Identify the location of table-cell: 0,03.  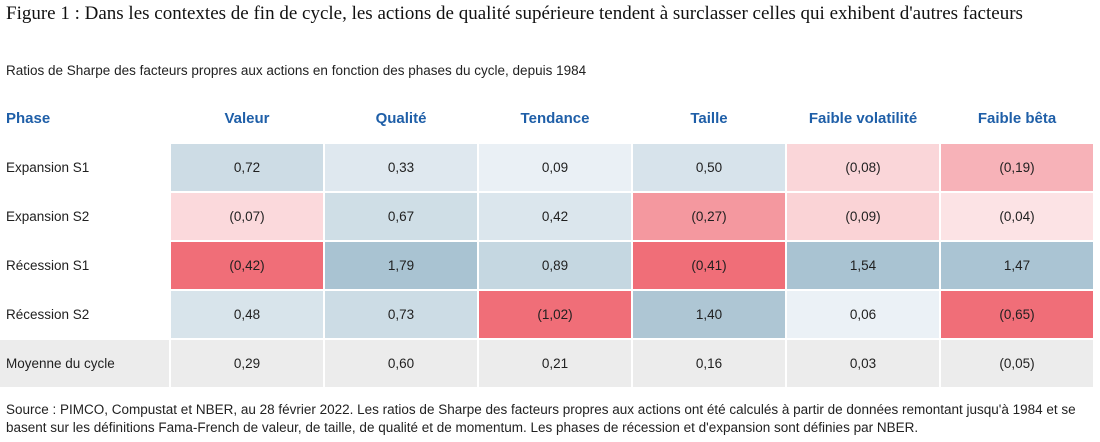
(863, 362).